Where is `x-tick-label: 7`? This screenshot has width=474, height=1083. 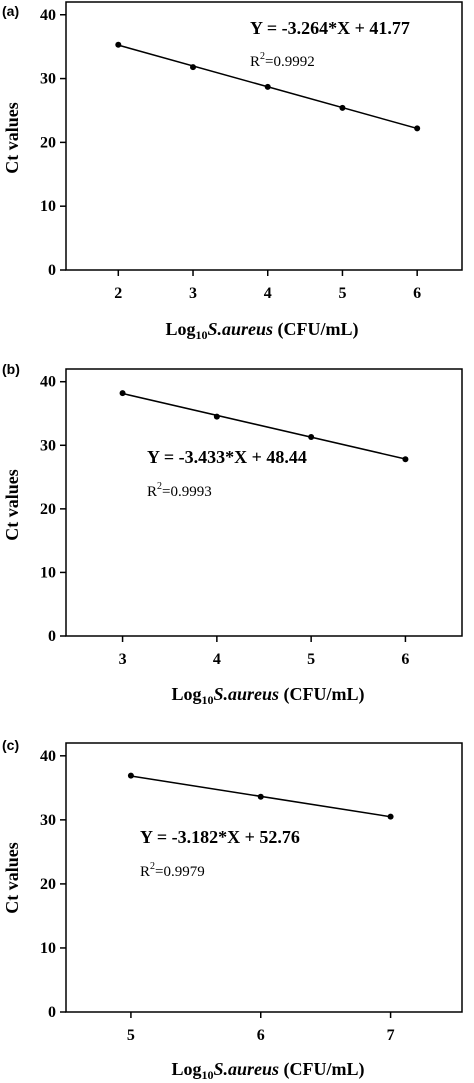
x-tick-label: 7 is located at coordinates (391, 1035).